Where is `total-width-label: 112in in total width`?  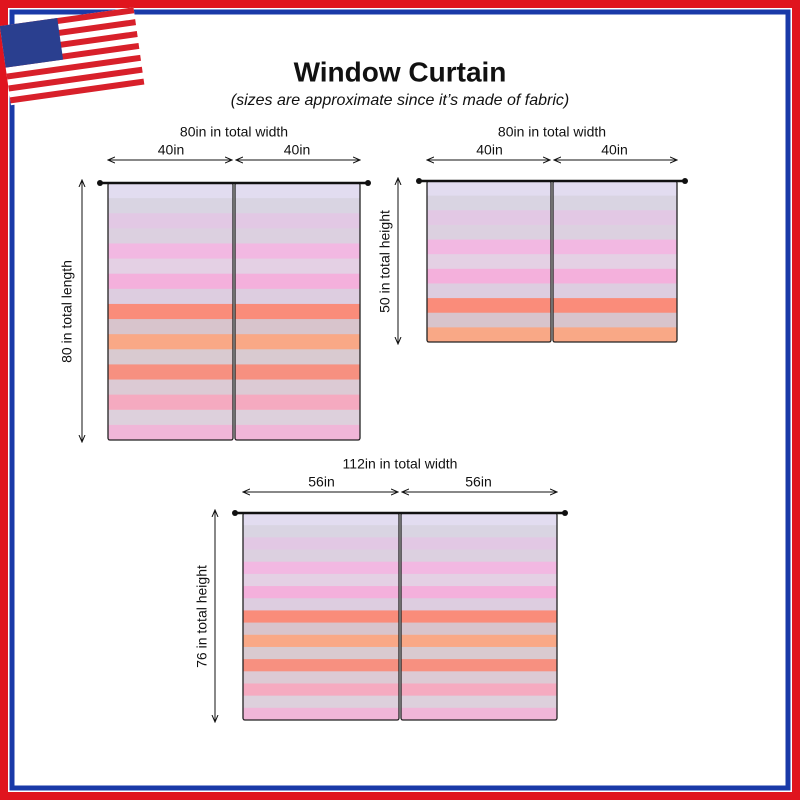
total-width-label: 112in in total width is located at coordinates (400, 464).